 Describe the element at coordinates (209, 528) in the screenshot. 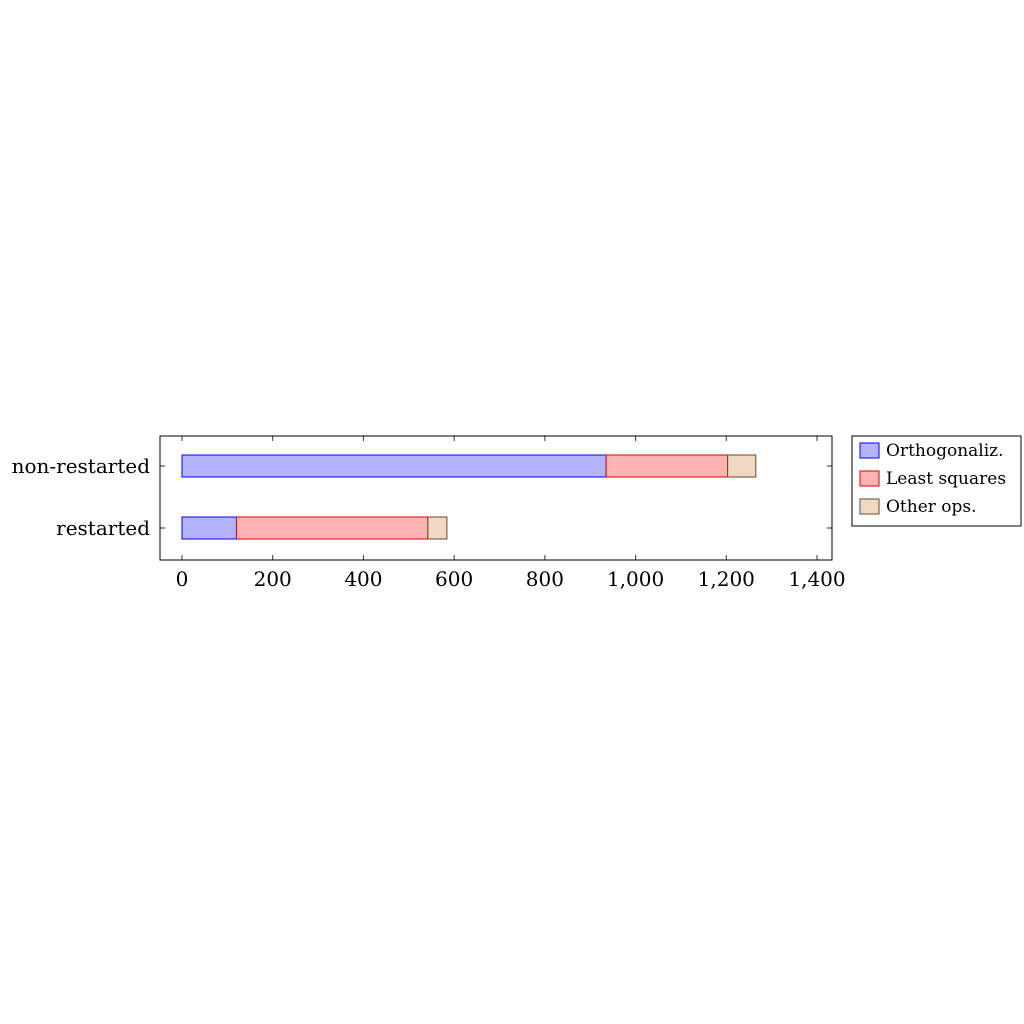

I see `bar-restarted-orthogonaliz` at that location.